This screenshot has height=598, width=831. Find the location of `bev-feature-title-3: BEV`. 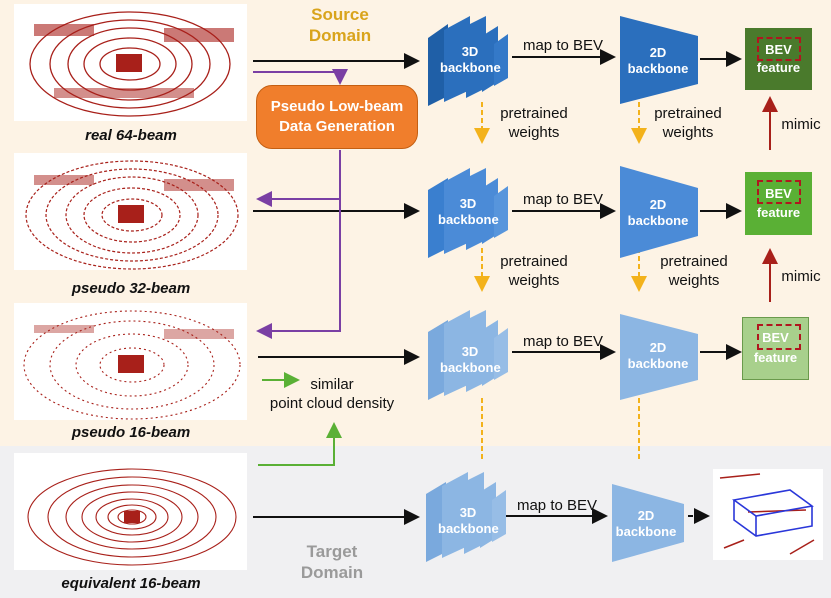

bev-feature-title-3: BEV is located at coordinates (775, 337).